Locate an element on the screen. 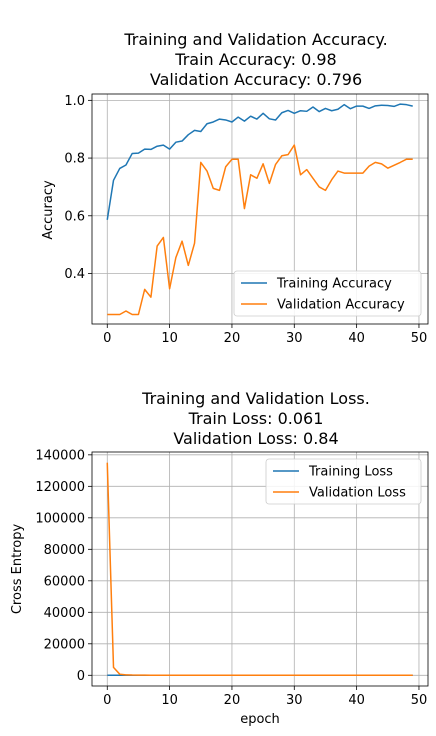 The image size is (436, 736). accuracy-xtick-label: 40 is located at coordinates (356, 338).